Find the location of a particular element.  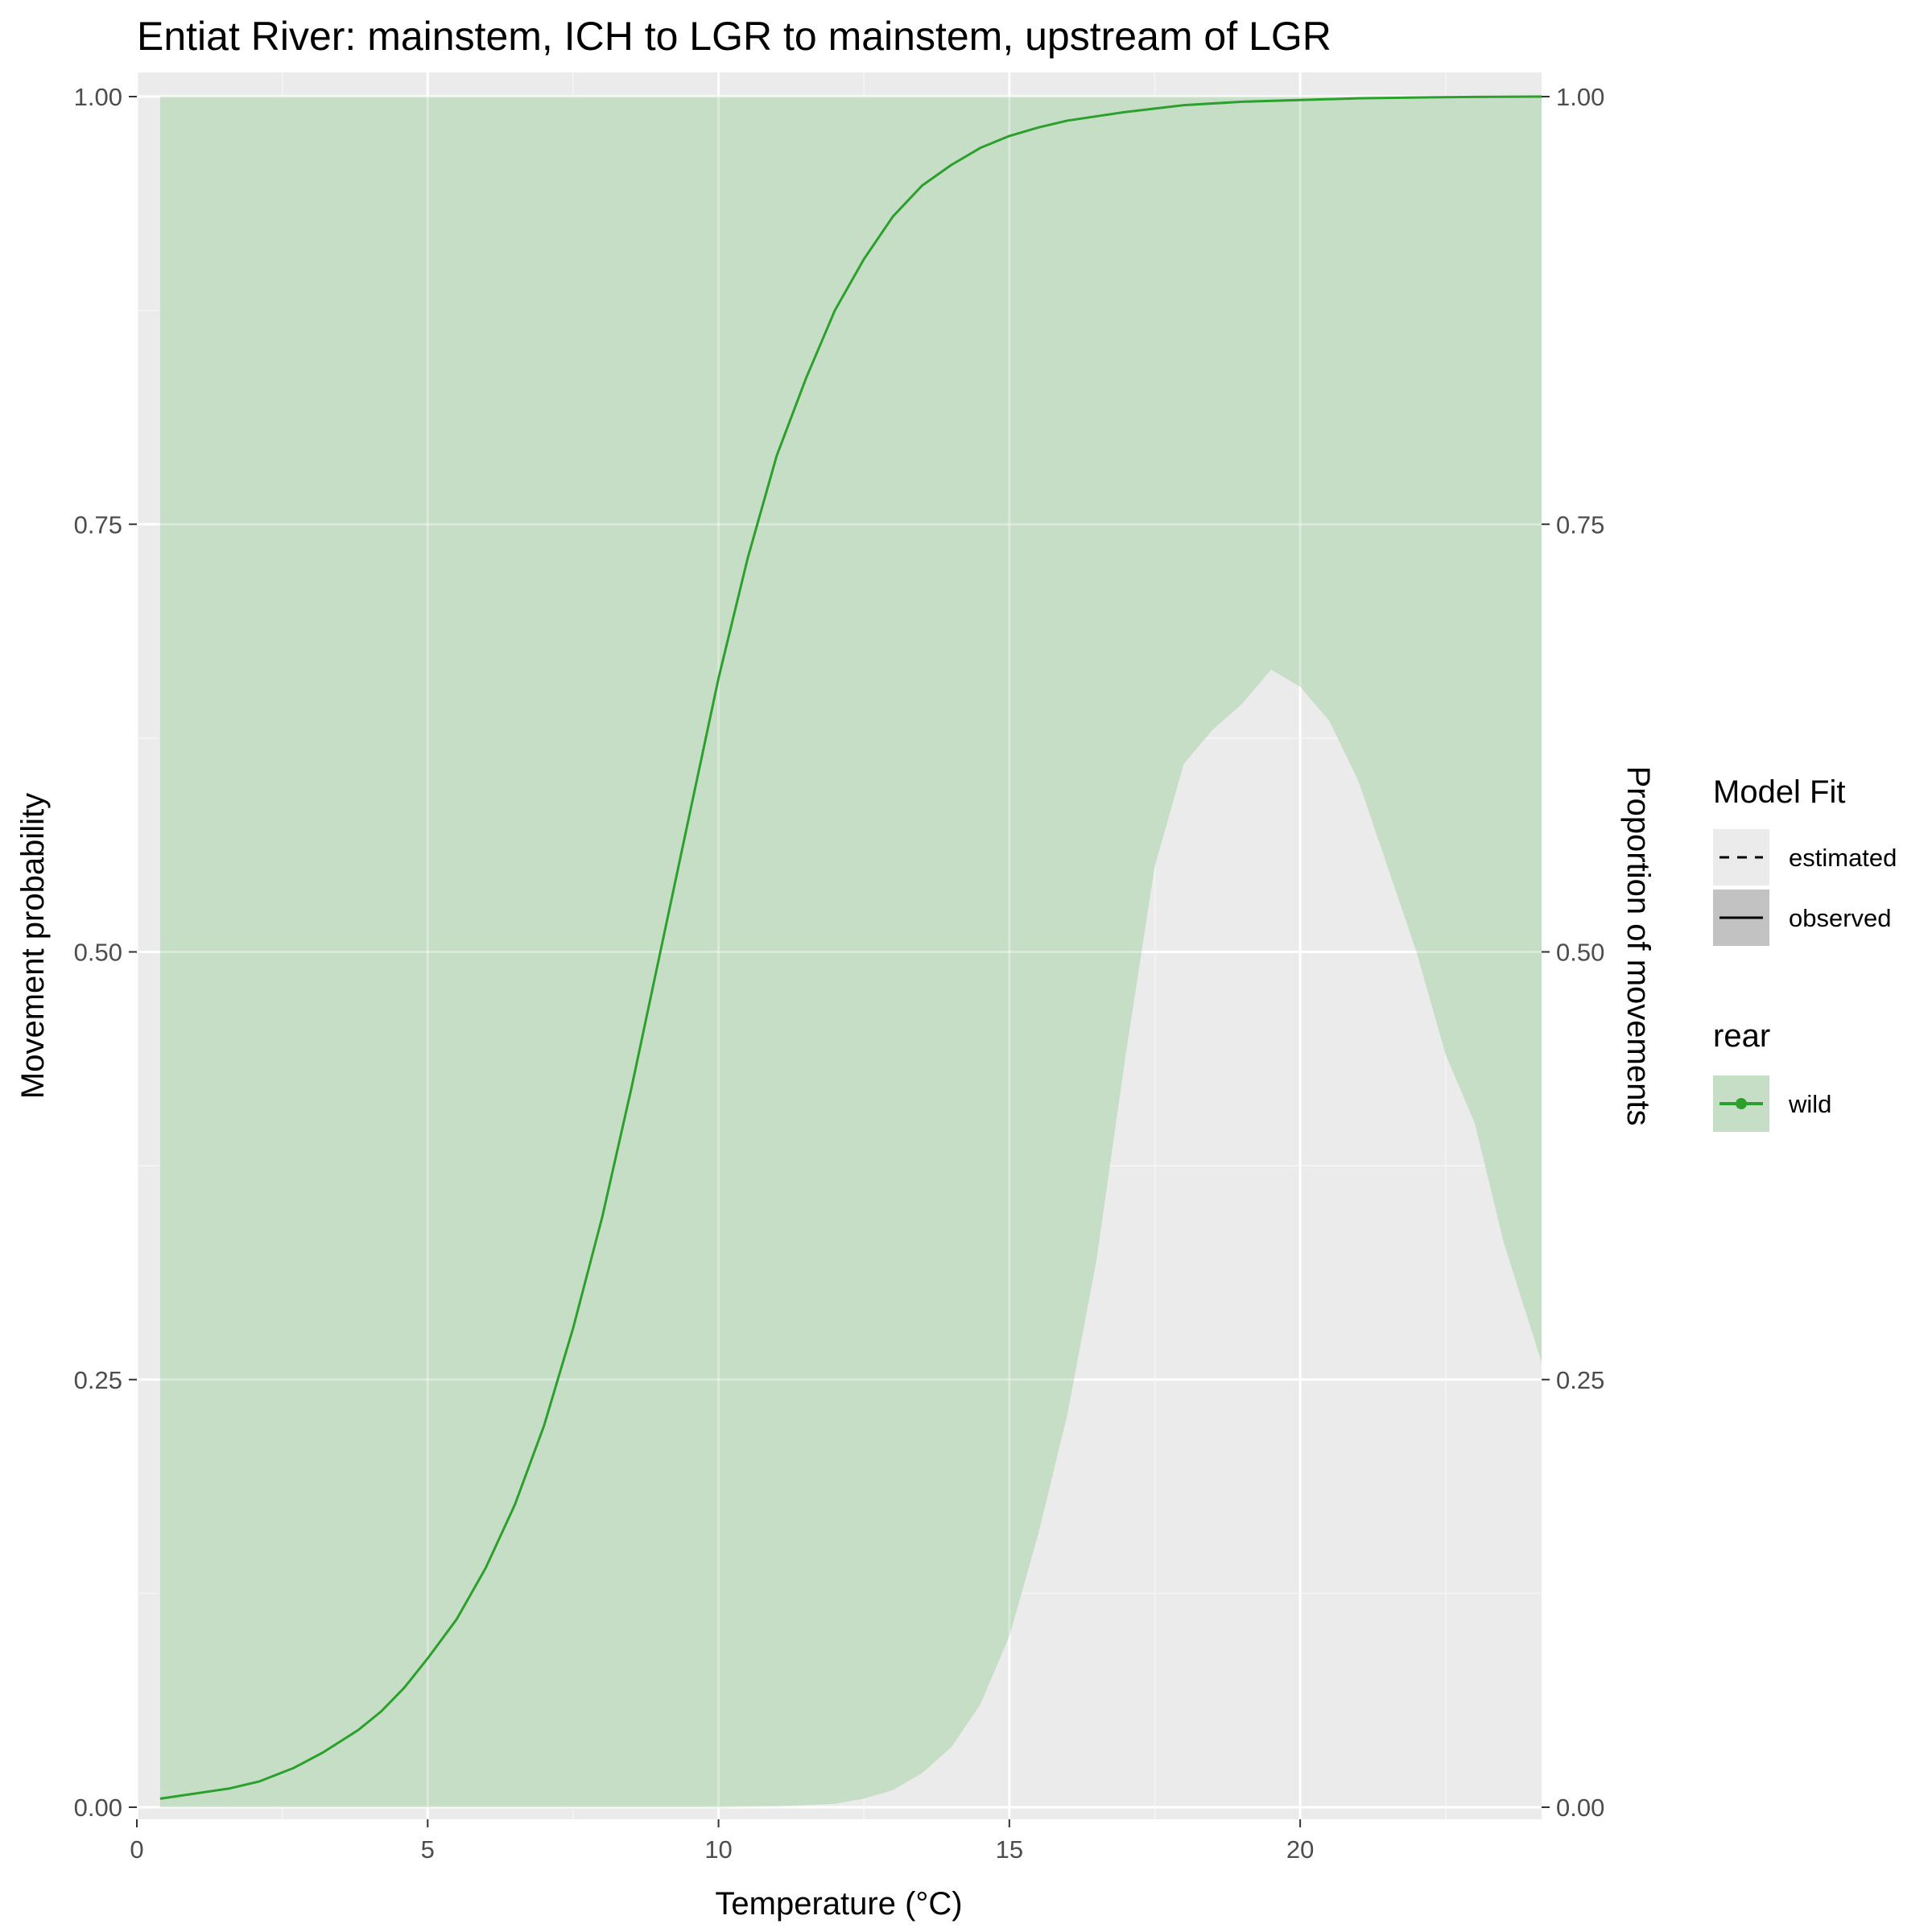

y2-tick-label: 0.75 is located at coordinates (1580, 524).